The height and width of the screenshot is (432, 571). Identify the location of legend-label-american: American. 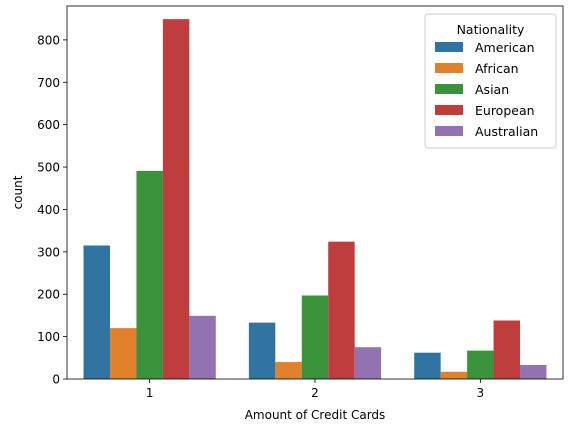
(505, 47).